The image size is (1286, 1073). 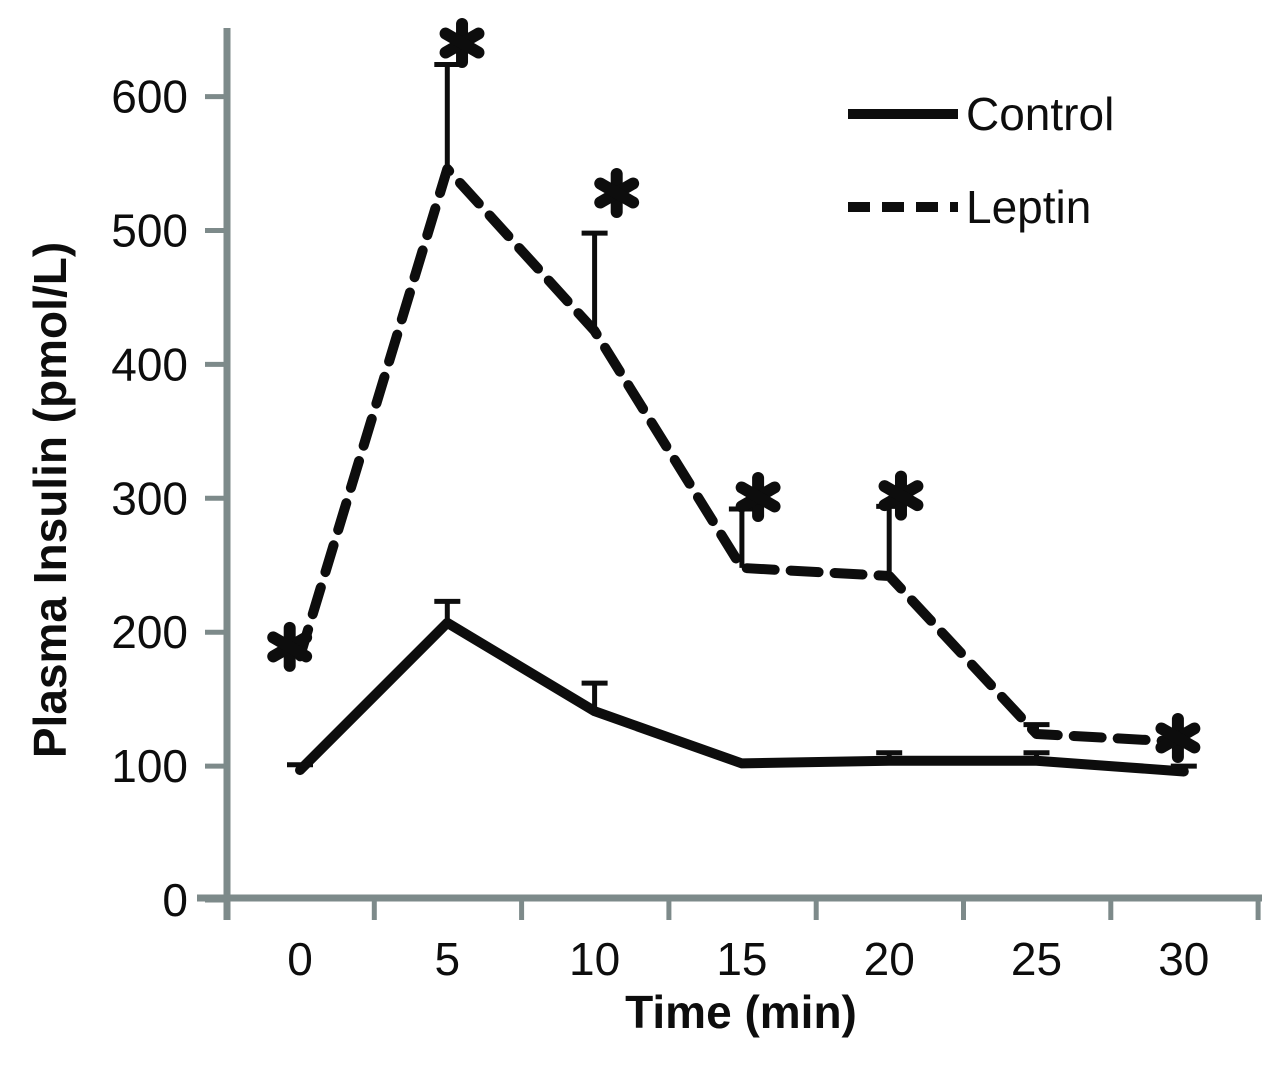 I want to click on y-tick-label: 0, so click(x=175, y=900).